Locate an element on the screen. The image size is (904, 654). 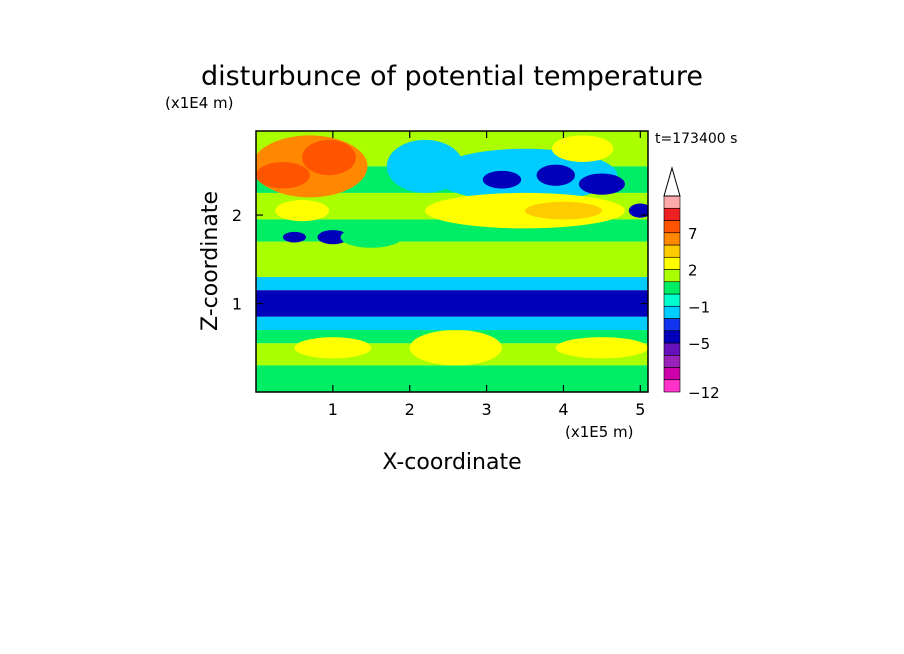
x-unit-label: (x1E5 m) is located at coordinates (599, 432).